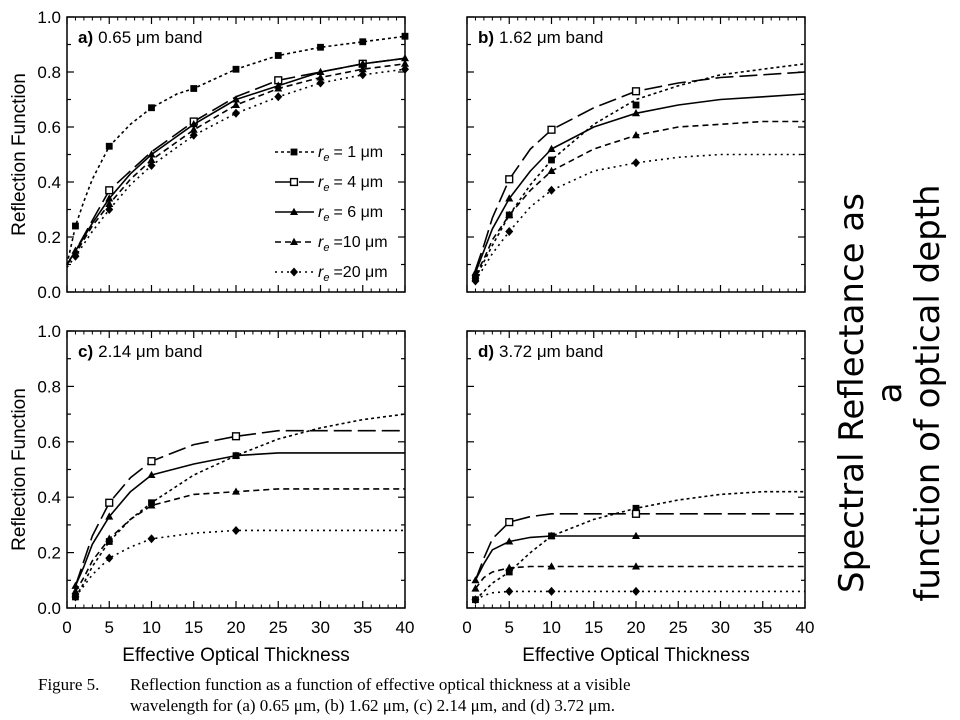 The height and width of the screenshot is (720, 960). What do you see at coordinates (278, 627) in the screenshot?
I see `x-tick-label: 25` at bounding box center [278, 627].